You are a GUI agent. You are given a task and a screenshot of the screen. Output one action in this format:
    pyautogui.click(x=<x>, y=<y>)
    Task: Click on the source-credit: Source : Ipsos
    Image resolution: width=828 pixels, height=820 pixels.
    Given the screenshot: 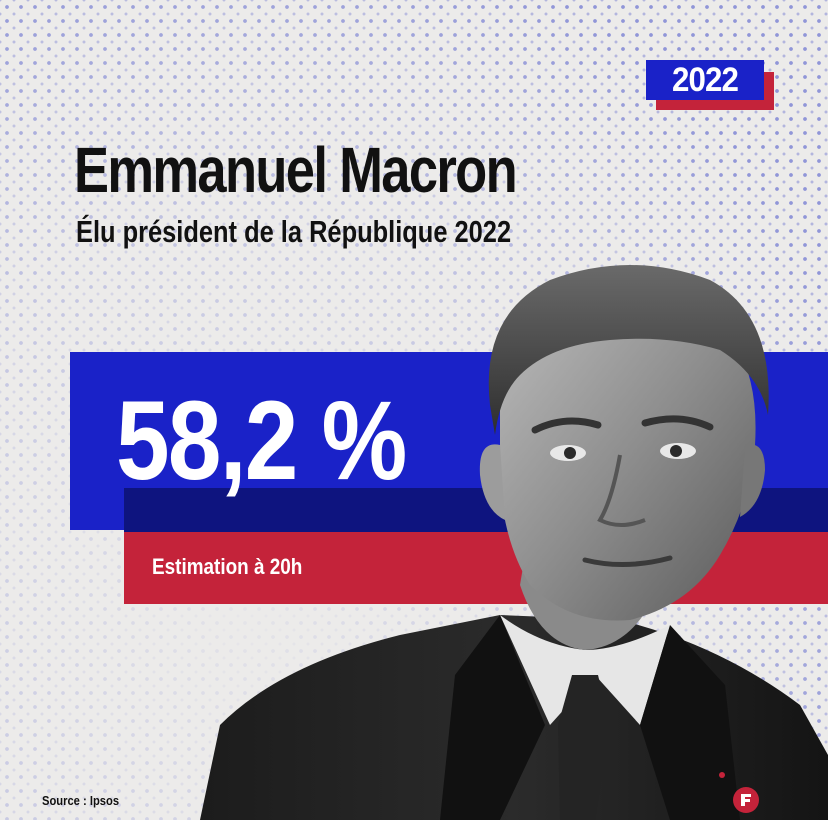 What is the action you would take?
    pyautogui.click(x=81, y=800)
    